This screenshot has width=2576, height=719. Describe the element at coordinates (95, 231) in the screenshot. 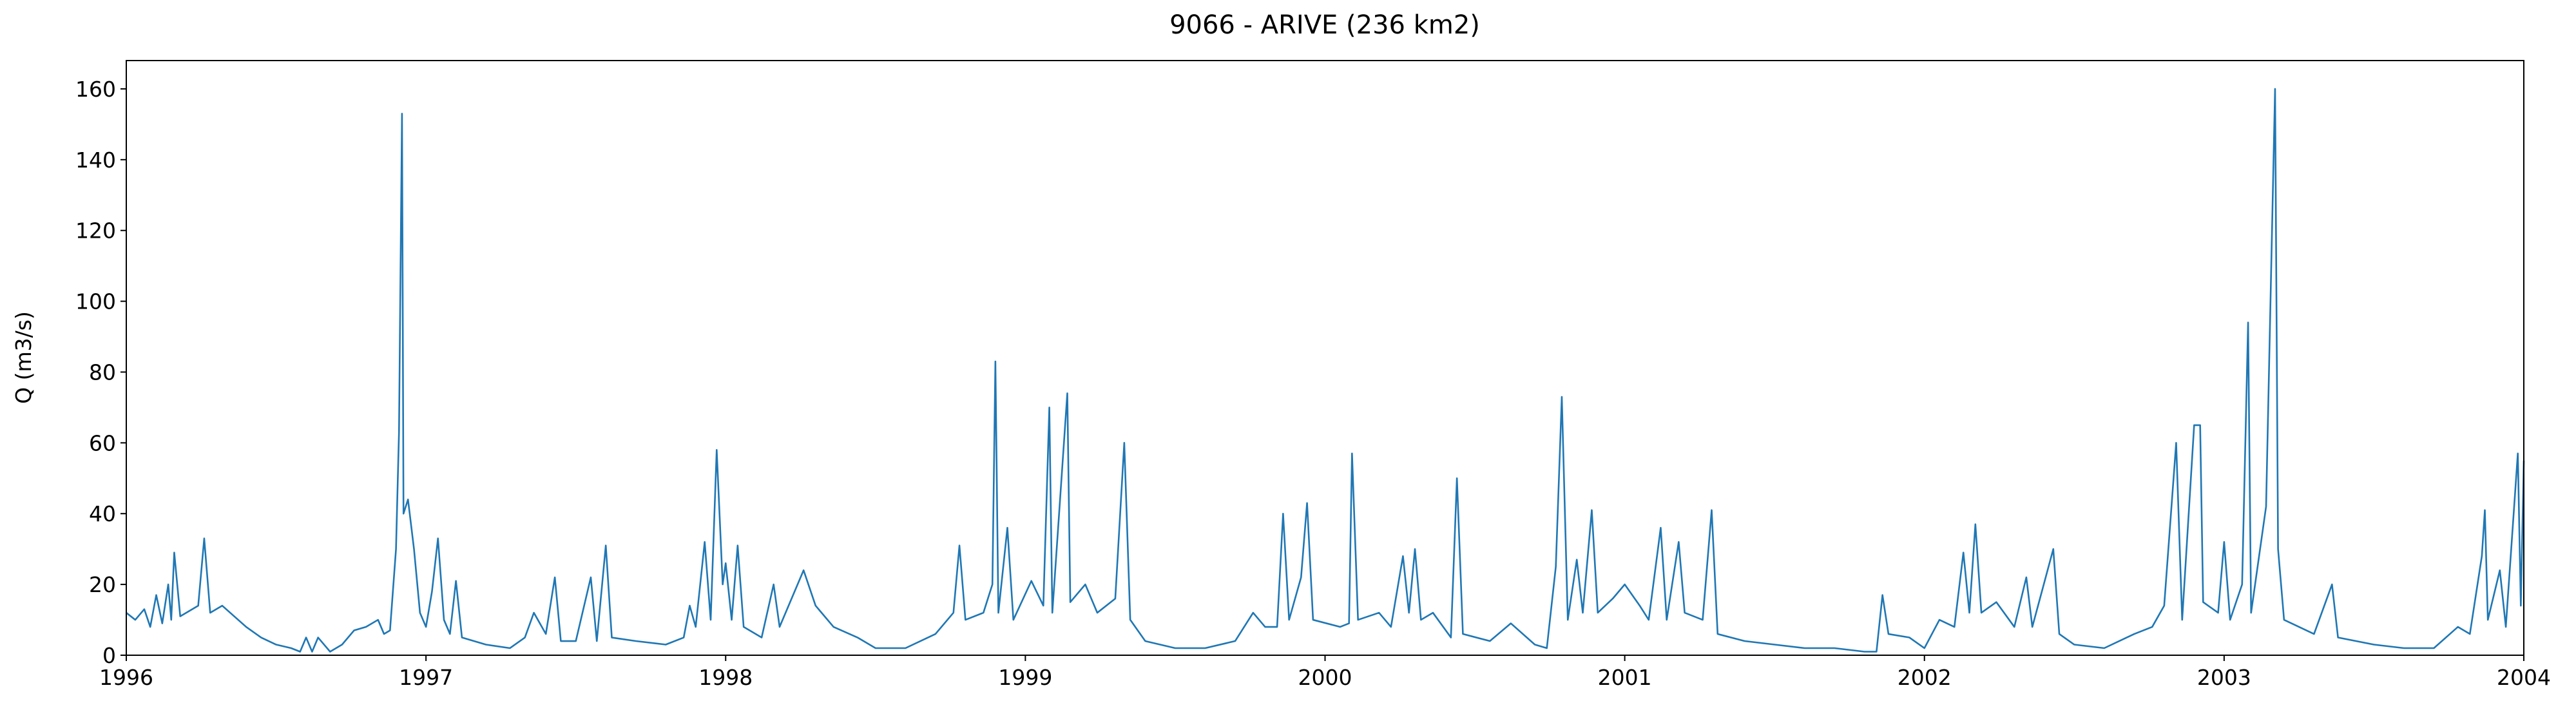

I see `y-tick-label: 120` at that location.